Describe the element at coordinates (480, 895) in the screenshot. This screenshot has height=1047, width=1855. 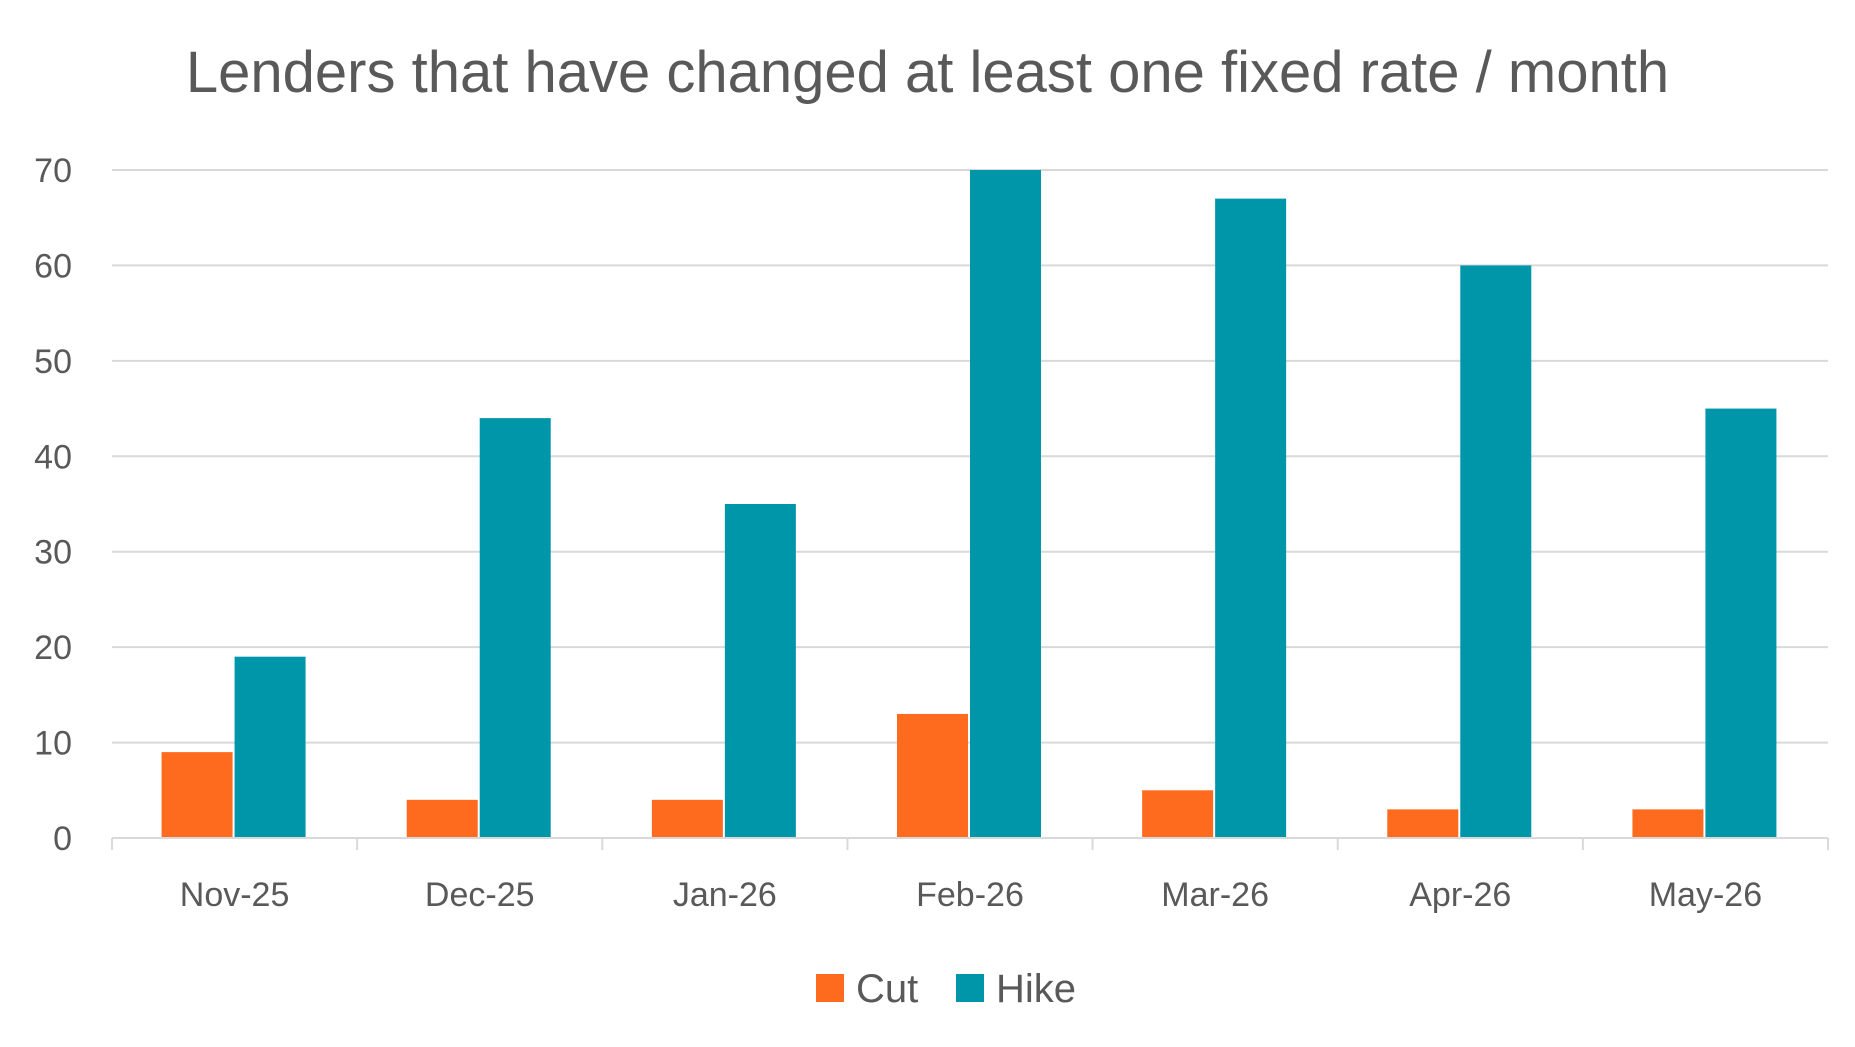
I see `x-tick-label: Dec-25` at that location.